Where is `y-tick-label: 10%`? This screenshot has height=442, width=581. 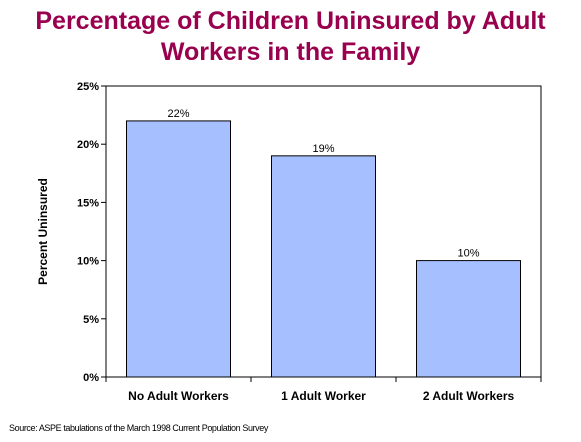
y-tick-label: 10% is located at coordinates (88, 262).